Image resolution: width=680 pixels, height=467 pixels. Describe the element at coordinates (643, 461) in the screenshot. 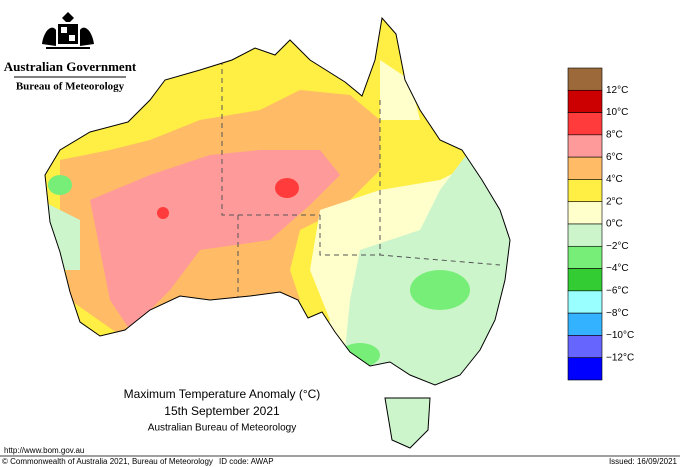

I see `footer-issued: Issued: 16/09/2021` at that location.